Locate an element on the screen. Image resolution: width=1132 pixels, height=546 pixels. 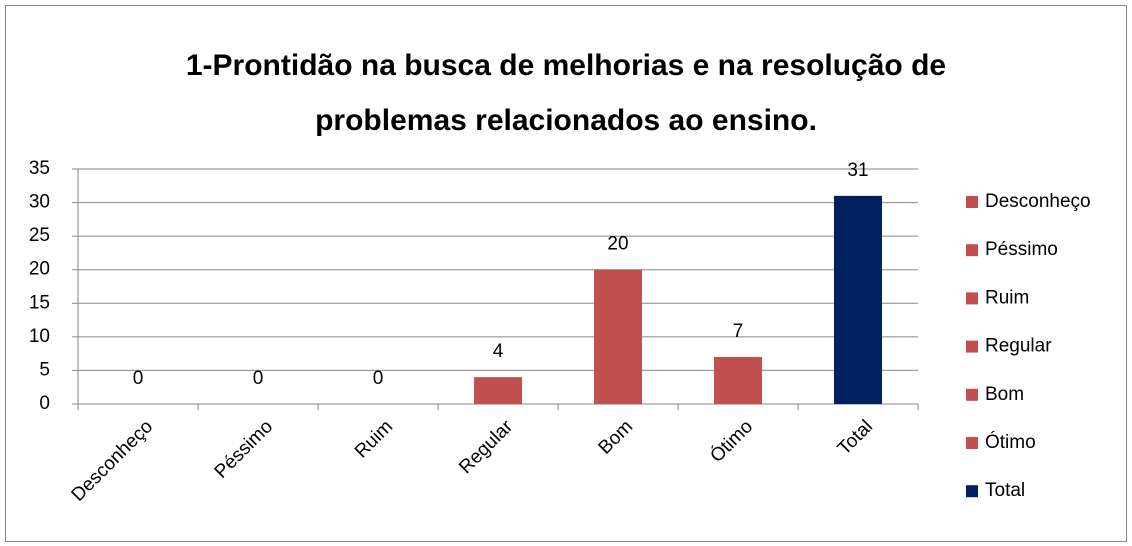
y-tick-label: 15 is located at coordinates (39, 302).